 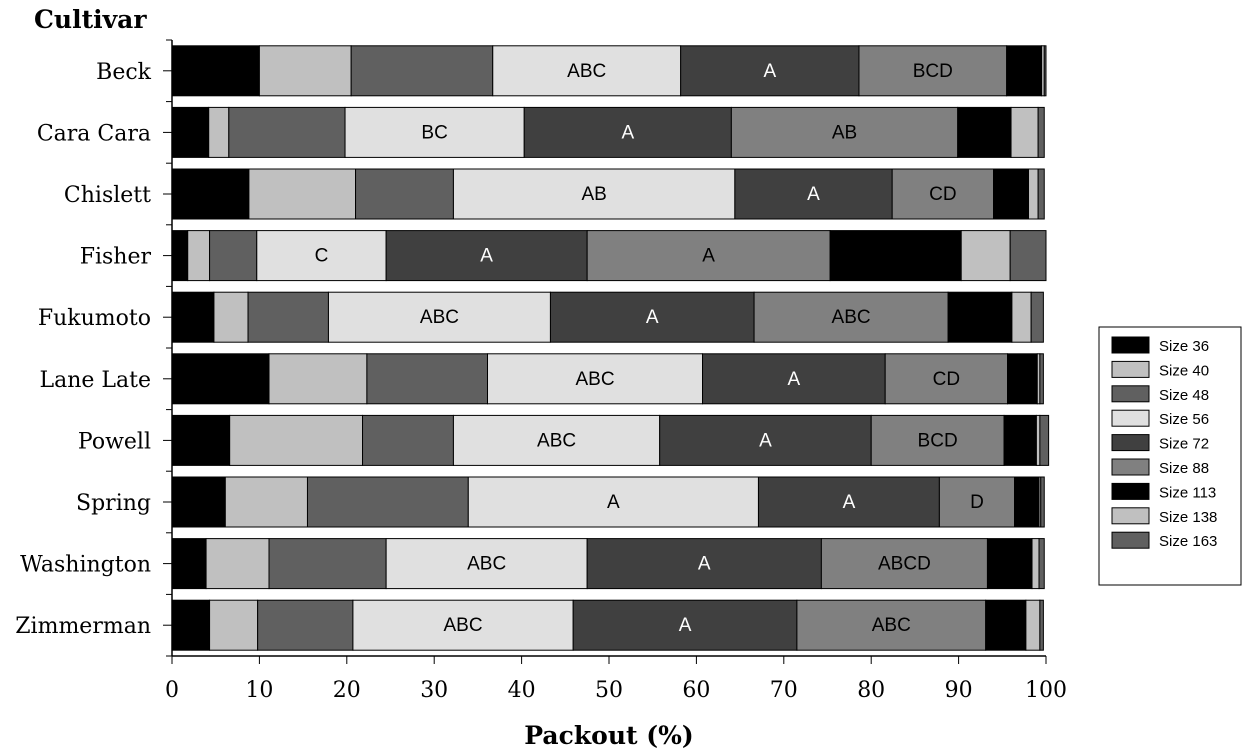 What do you see at coordinates (959, 690) in the screenshot?
I see `x-tick-label-90: 90` at bounding box center [959, 690].